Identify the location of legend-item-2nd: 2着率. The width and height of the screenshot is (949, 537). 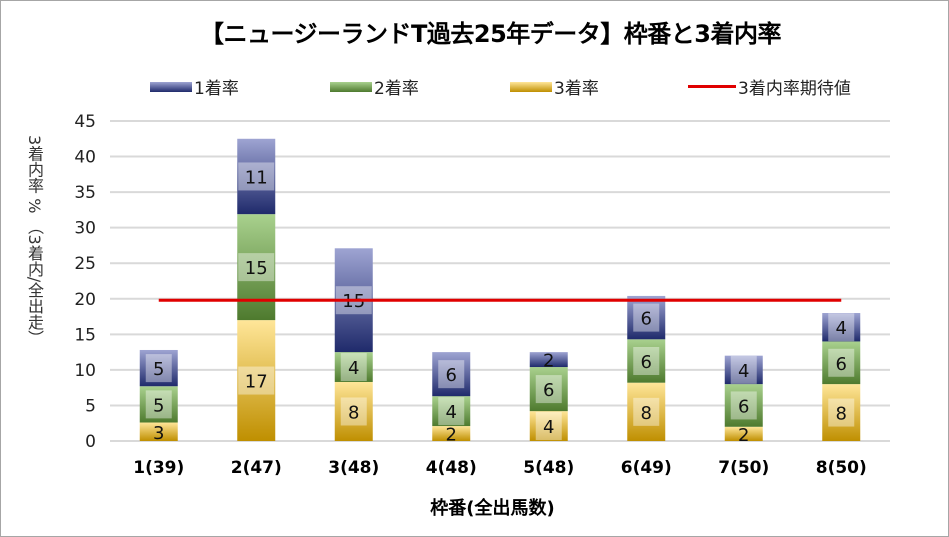
(374, 86).